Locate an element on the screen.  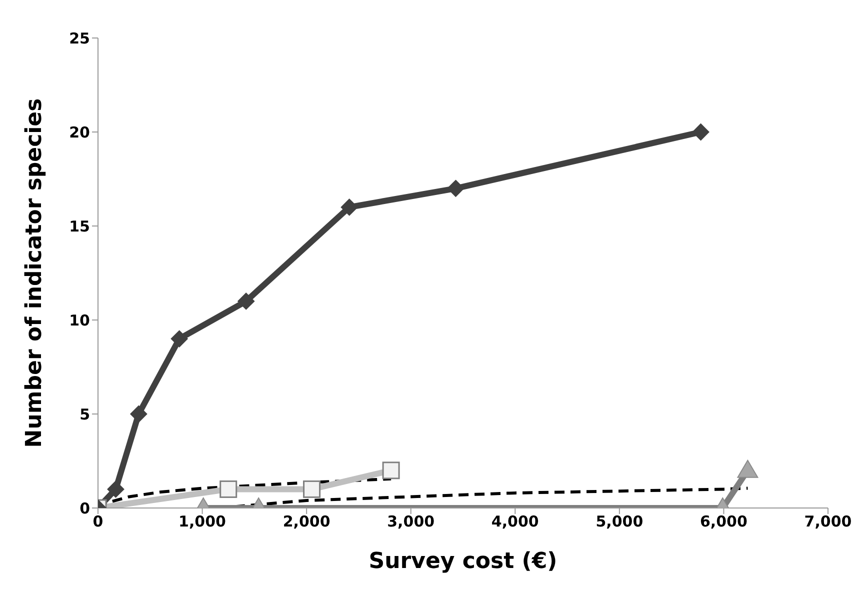
x-tick-label: 5,000 is located at coordinates (620, 521).